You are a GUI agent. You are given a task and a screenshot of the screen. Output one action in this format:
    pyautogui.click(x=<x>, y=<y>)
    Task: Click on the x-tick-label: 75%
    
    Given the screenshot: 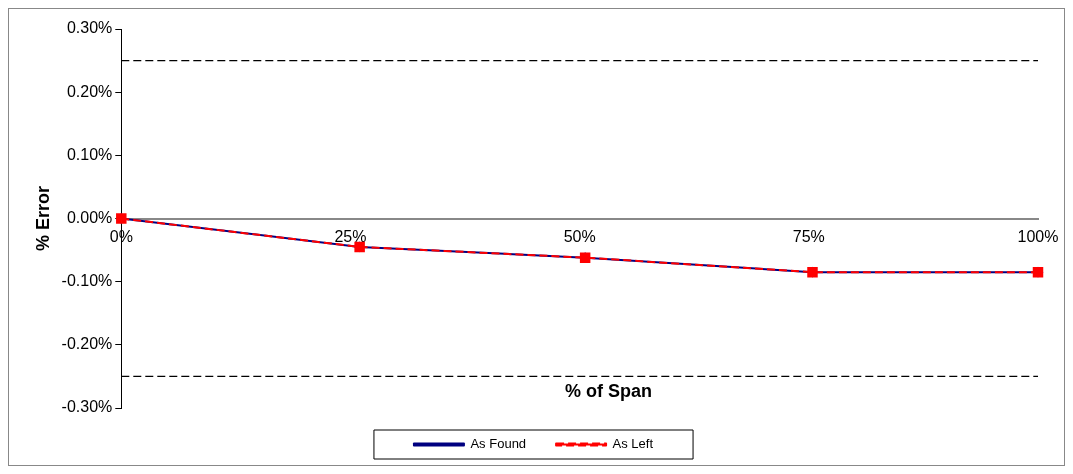 What is the action you would take?
    pyautogui.click(x=808, y=236)
    